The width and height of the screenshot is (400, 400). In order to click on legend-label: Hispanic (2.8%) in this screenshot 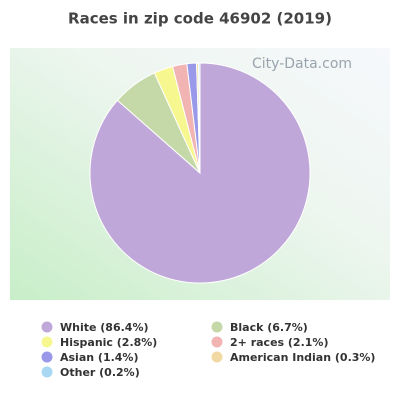, I will do `click(108, 342)`.